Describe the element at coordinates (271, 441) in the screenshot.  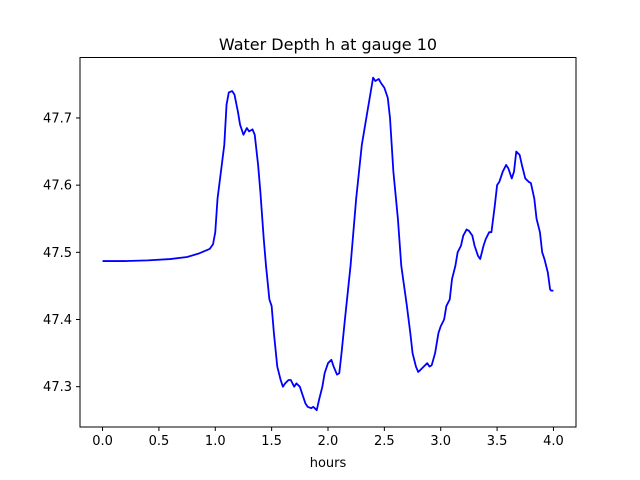
I see `x-tick-label: 1.5` at that location.